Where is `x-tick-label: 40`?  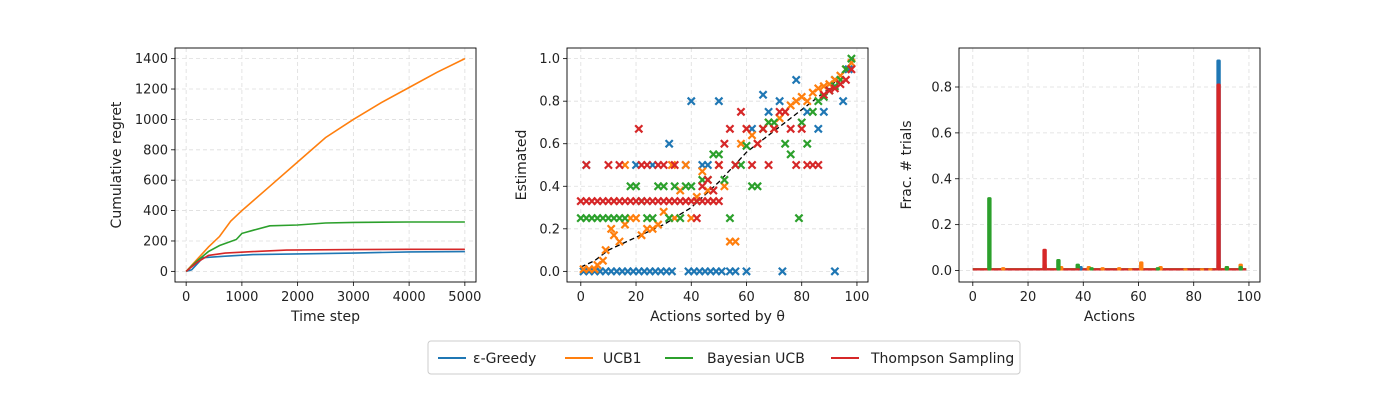 x-tick-label: 40 is located at coordinates (691, 297).